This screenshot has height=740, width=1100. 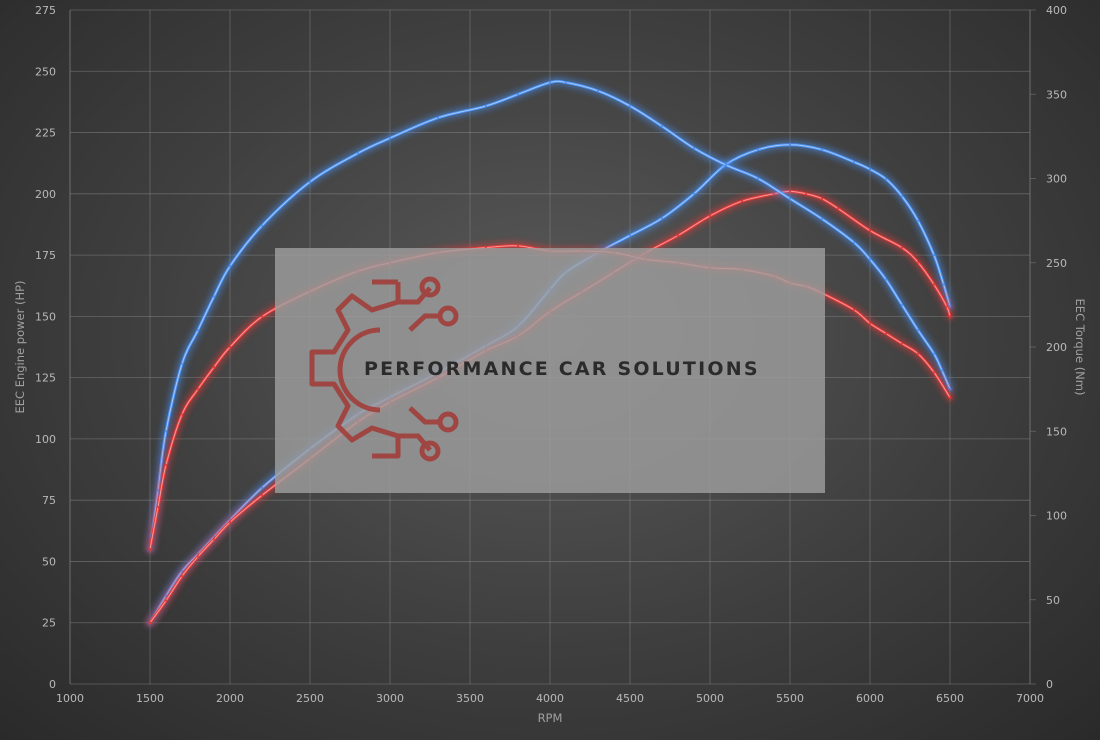 What do you see at coordinates (52, 684) in the screenshot?
I see `y-left-tick-label: 0` at bounding box center [52, 684].